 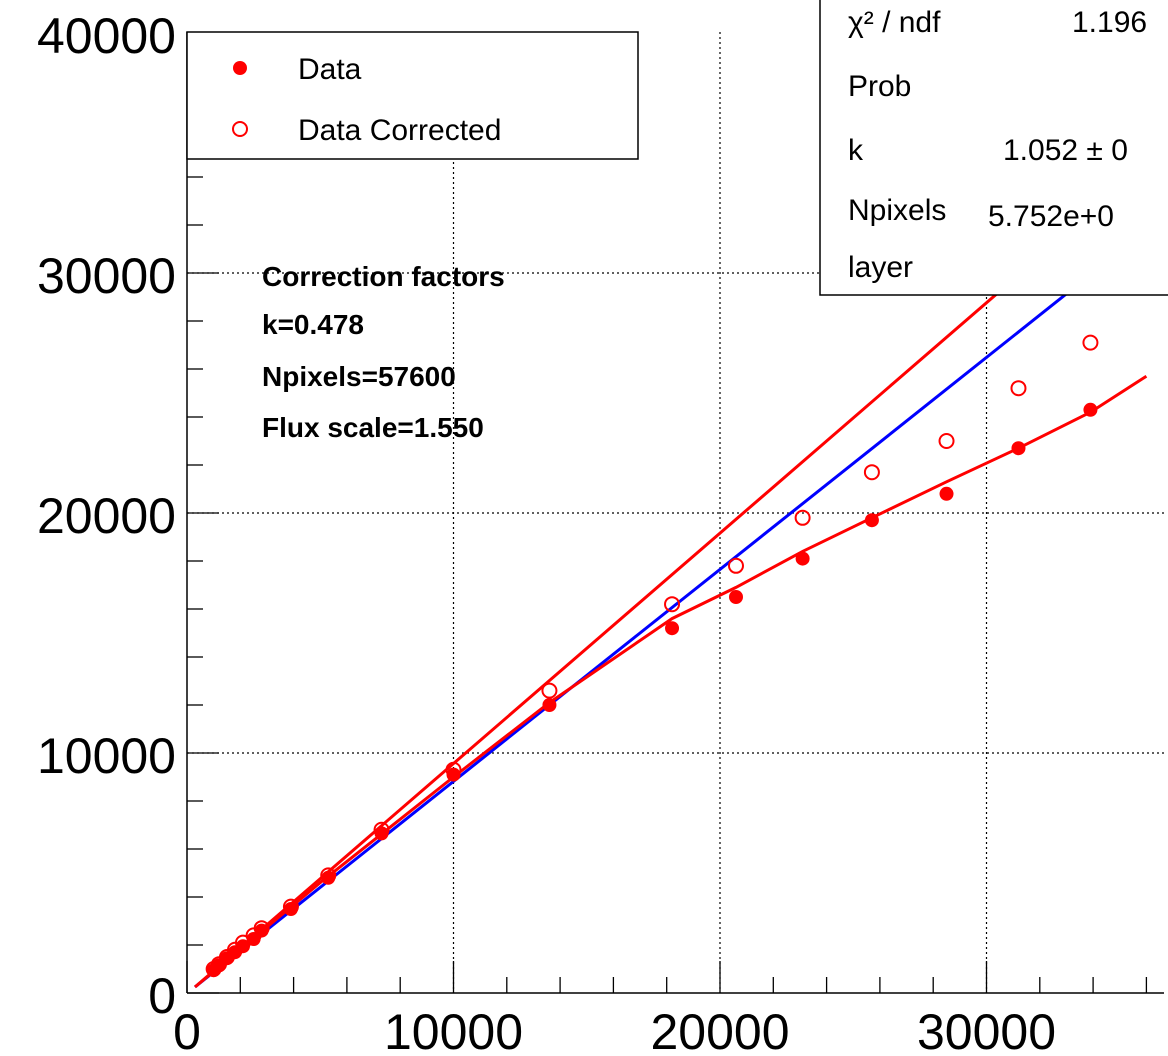 I want to click on stats-box-frame, so click(x=993, y=148).